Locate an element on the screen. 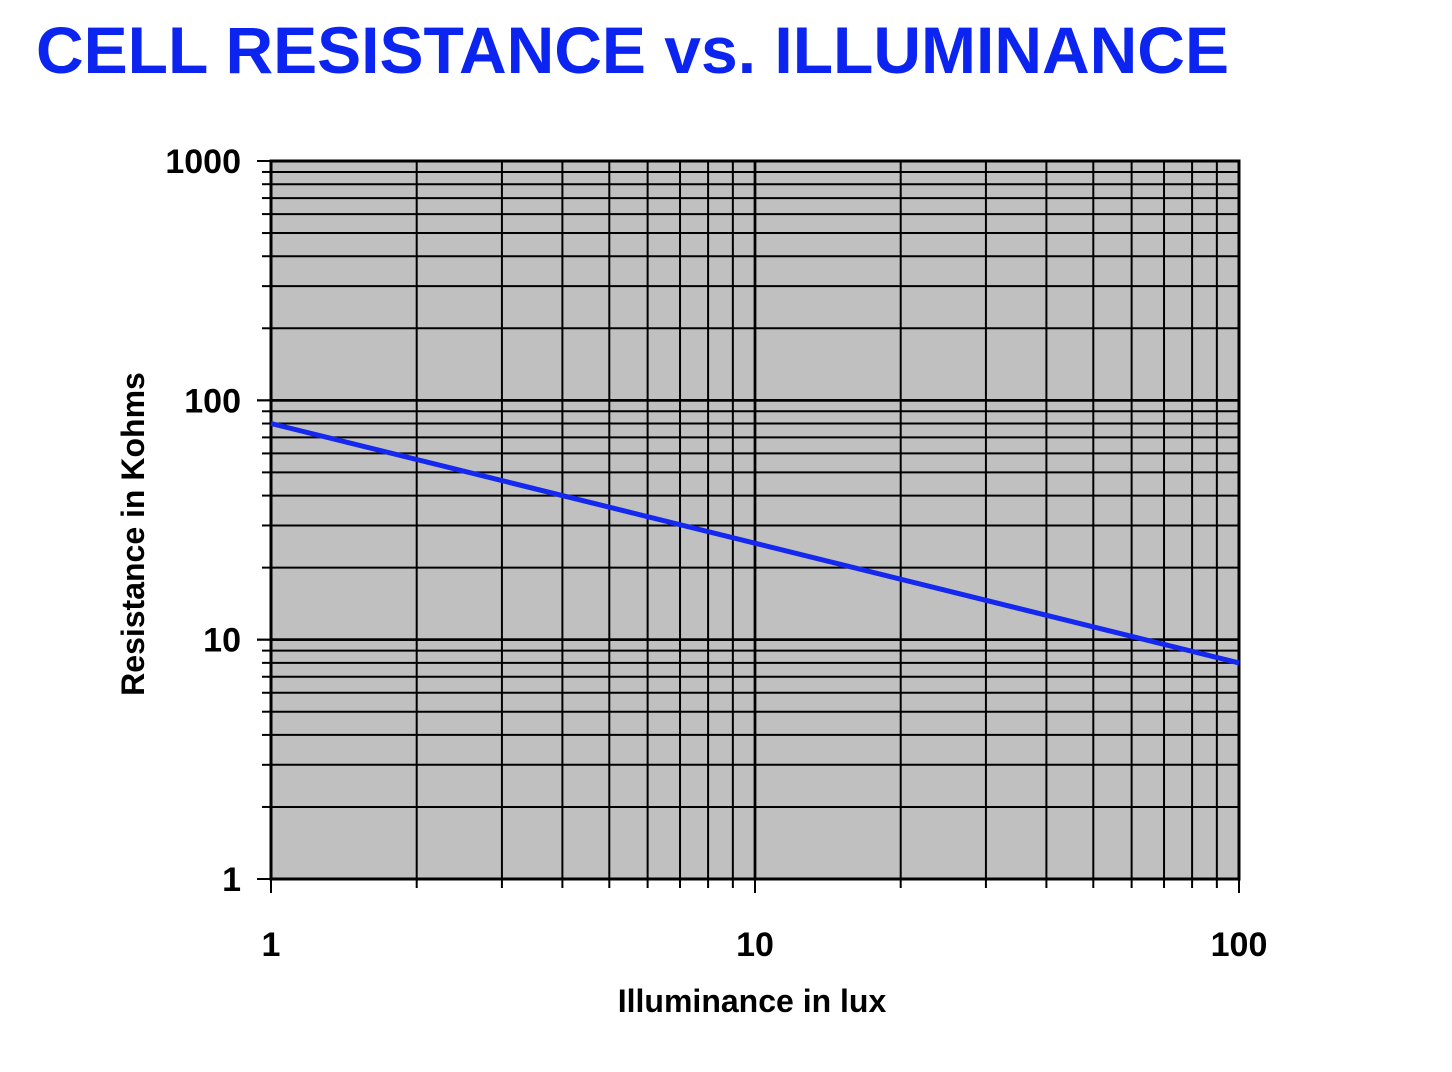 The height and width of the screenshot is (1072, 1452). y-tick-label: 100 is located at coordinates (212, 401).